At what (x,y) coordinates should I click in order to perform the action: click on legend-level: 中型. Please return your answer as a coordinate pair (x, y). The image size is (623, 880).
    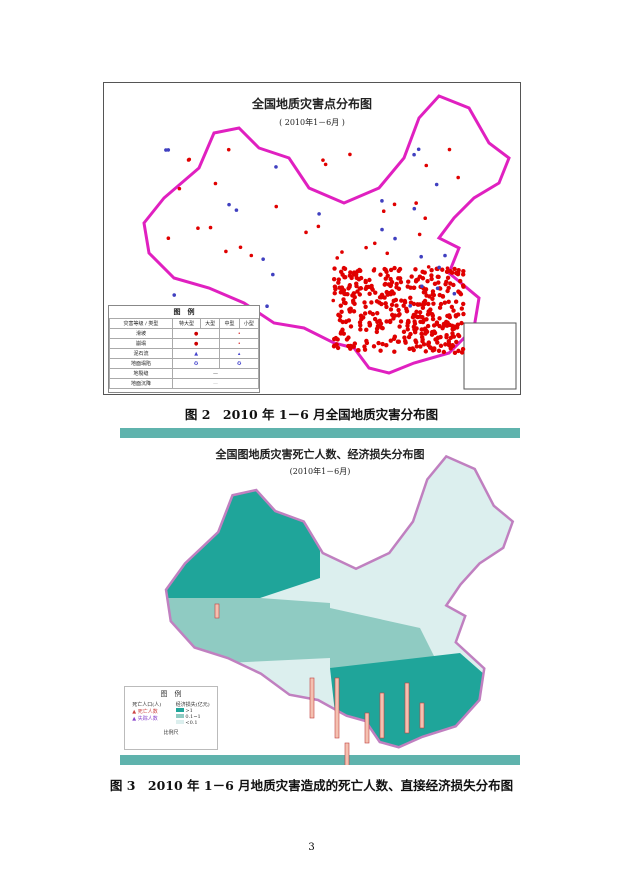
    Looking at the image, I should click on (229, 323).